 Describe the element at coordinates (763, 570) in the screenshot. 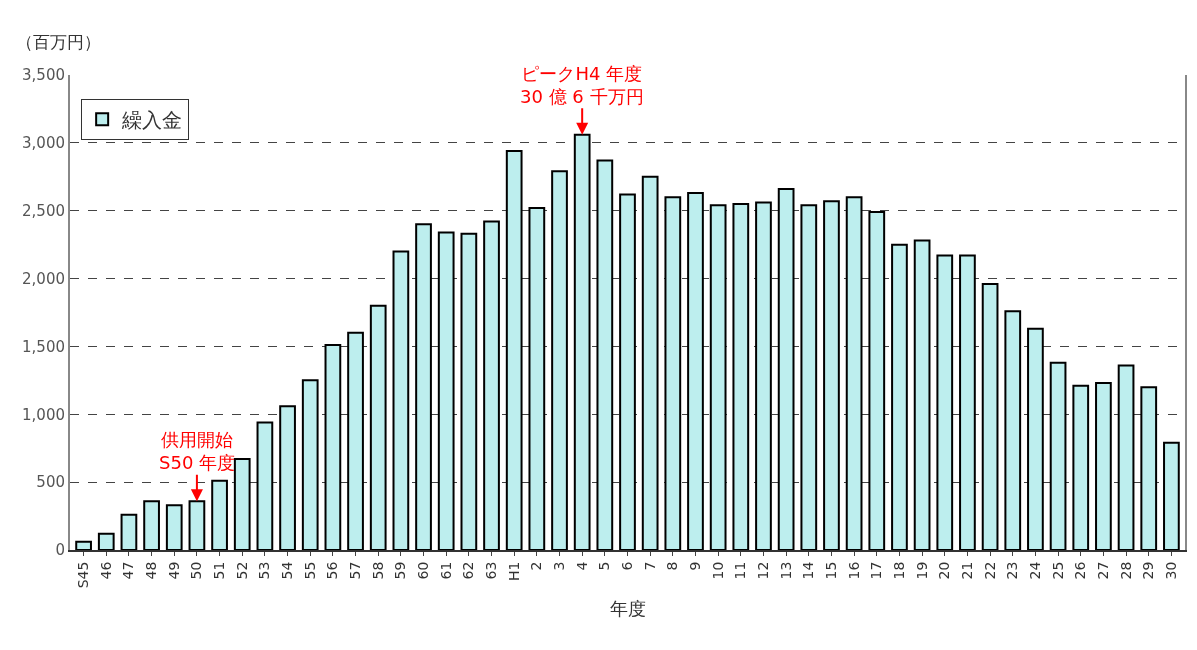

I see `x-tick-label: 12` at that location.